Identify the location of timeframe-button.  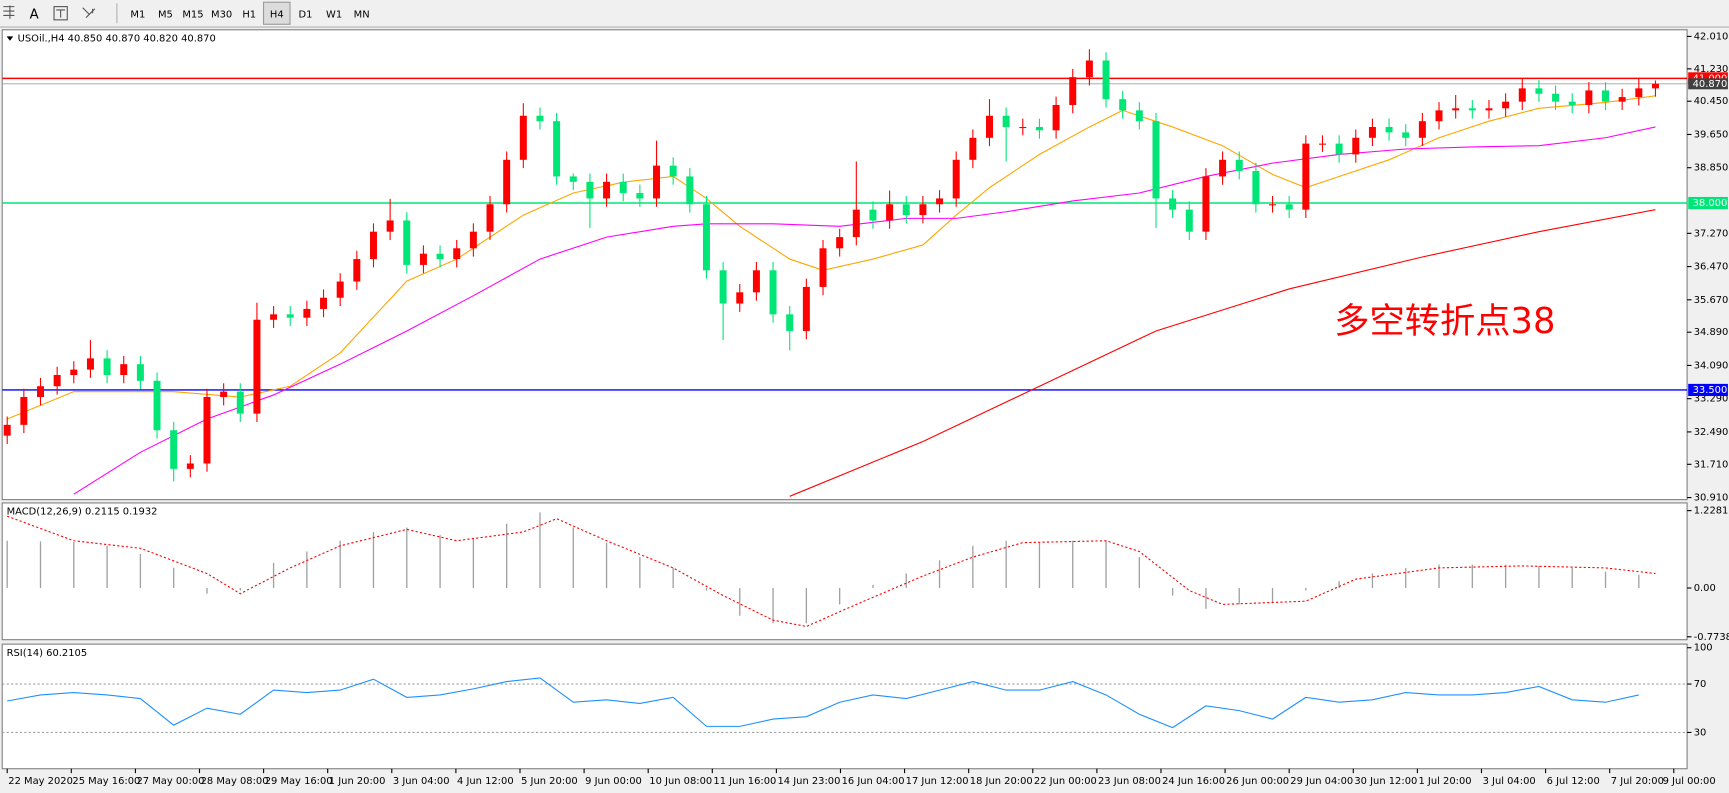
(276, 13).